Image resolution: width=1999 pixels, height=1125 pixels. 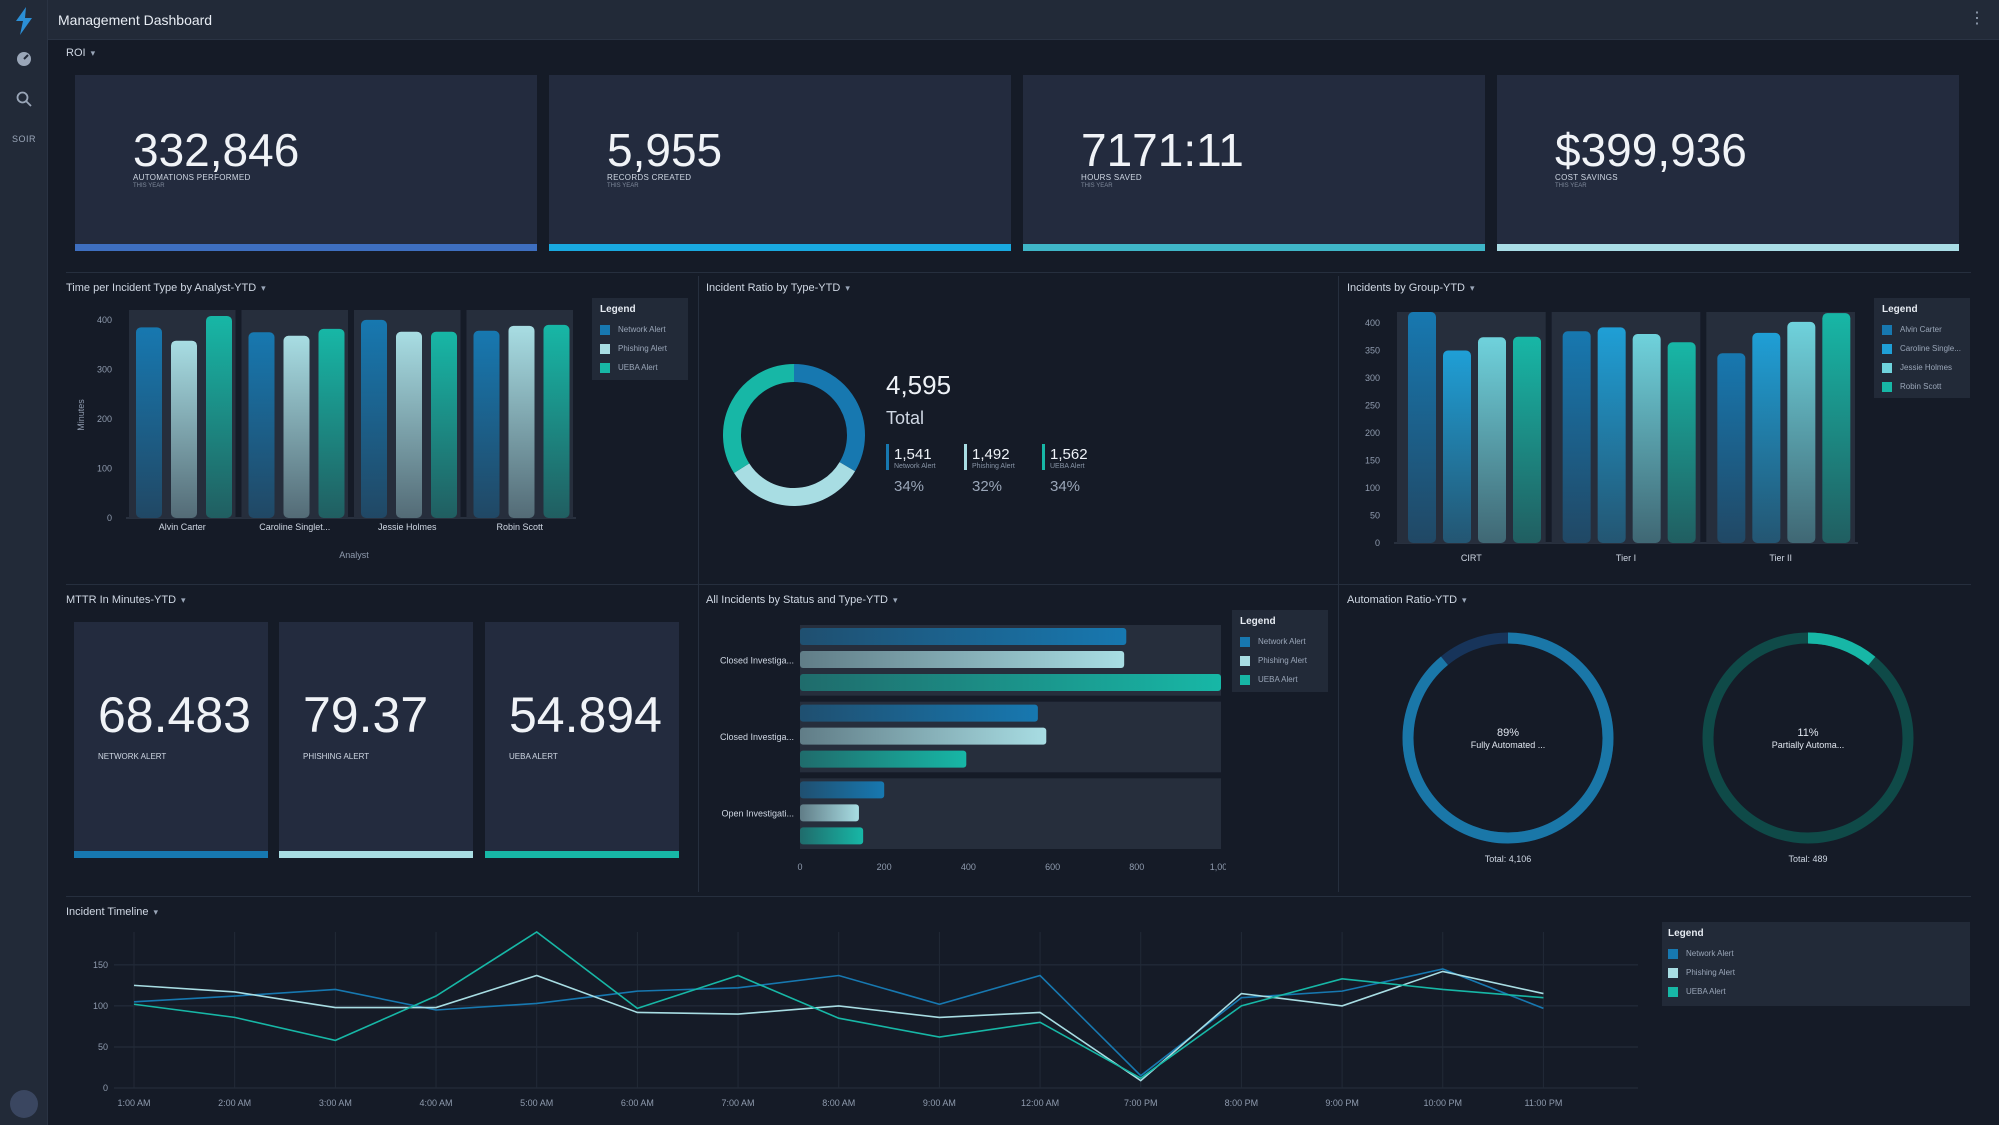 What do you see at coordinates (1040, 1103) in the screenshot?
I see `x-tick-label: 12:00 AM` at bounding box center [1040, 1103].